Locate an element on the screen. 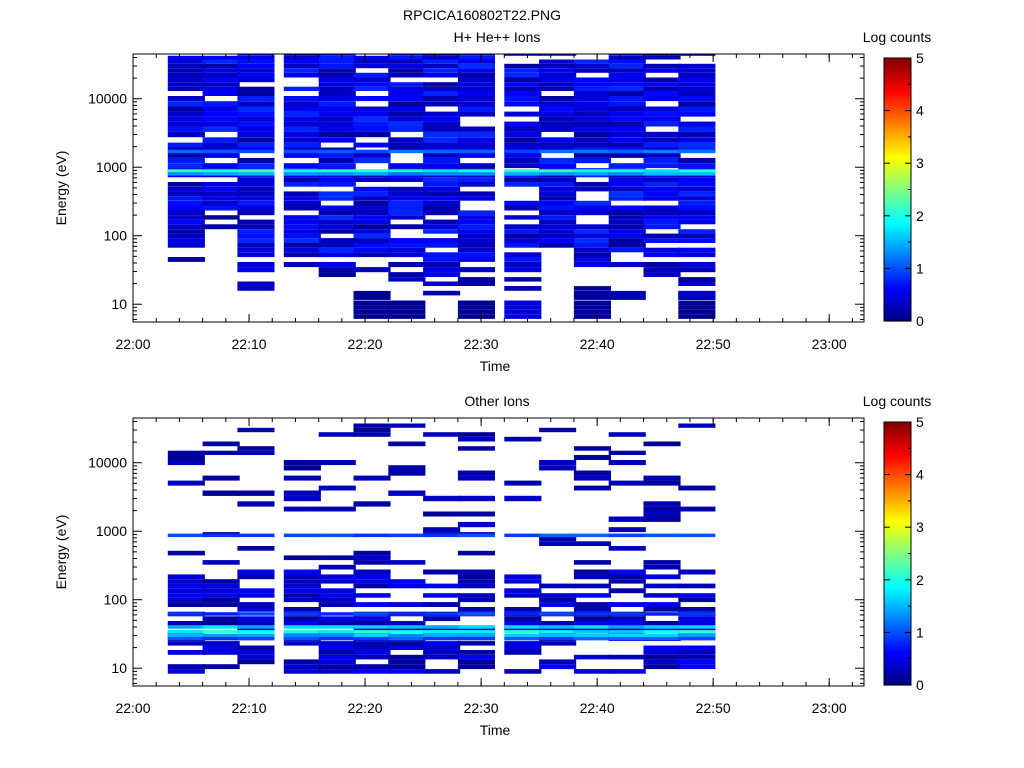  y-tick-label: 1000 is located at coordinates (111, 167).